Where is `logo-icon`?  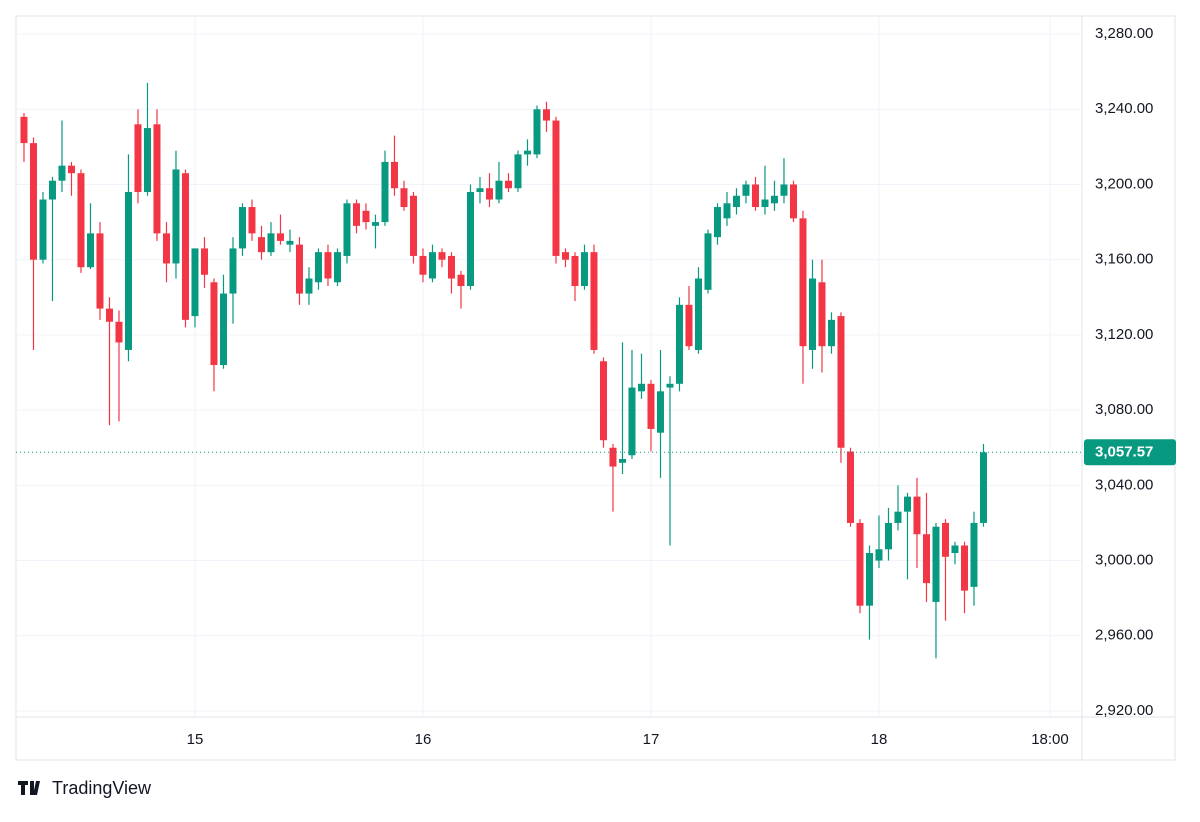
logo-icon is located at coordinates (29, 788).